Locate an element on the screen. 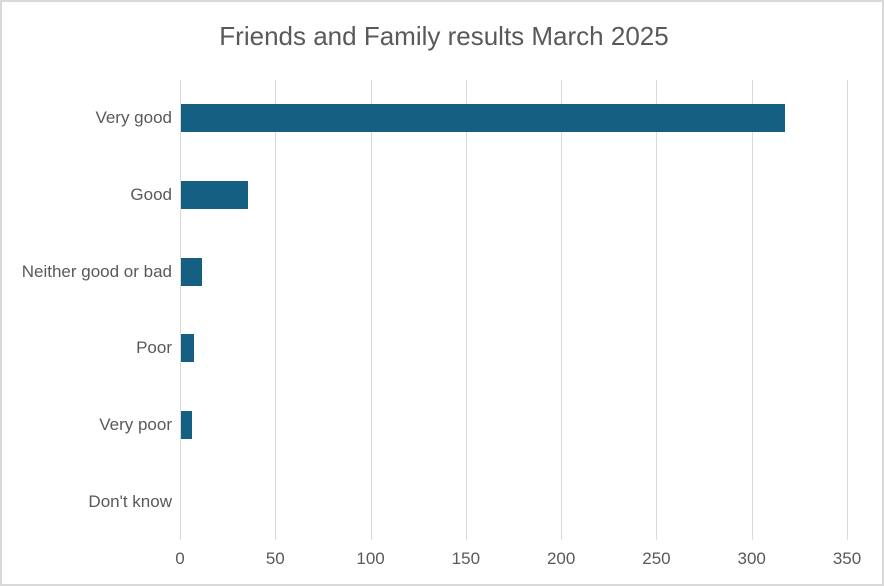 This screenshot has width=884, height=586. category-label: Neither good or bad is located at coordinates (96, 271).